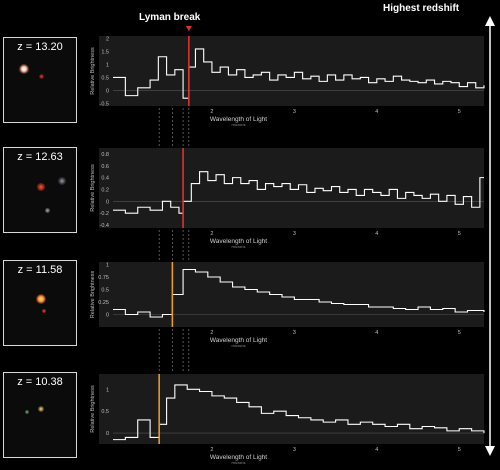 The width and height of the screenshot is (500, 470). Describe the element at coordinates (103, 303) in the screenshot. I see `y-tick-label: 0.25` at that location.